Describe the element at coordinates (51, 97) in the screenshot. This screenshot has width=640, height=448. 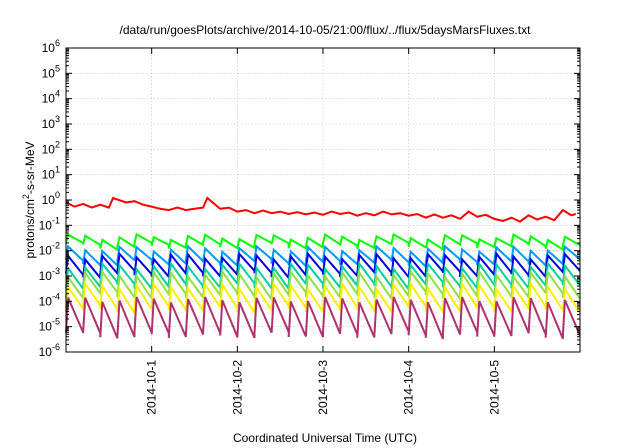
I see `y-tick-label: 10⁴` at that location.